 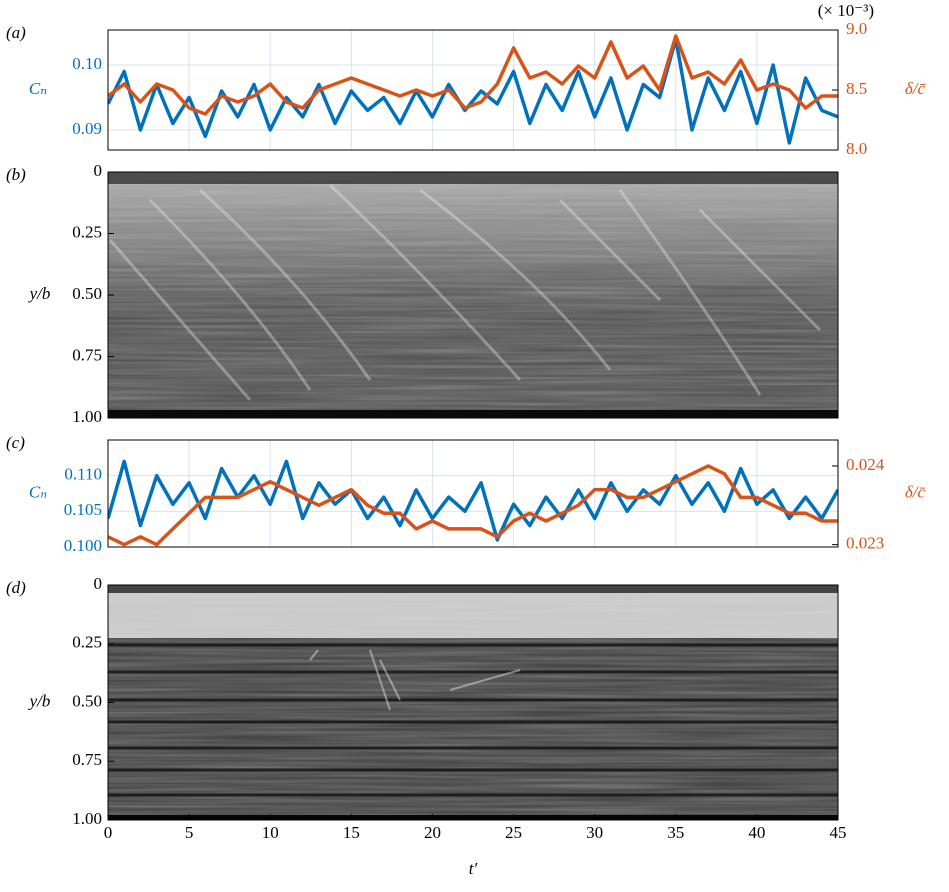 I want to click on y-tick-label: 0.110, so click(x=83, y=474).